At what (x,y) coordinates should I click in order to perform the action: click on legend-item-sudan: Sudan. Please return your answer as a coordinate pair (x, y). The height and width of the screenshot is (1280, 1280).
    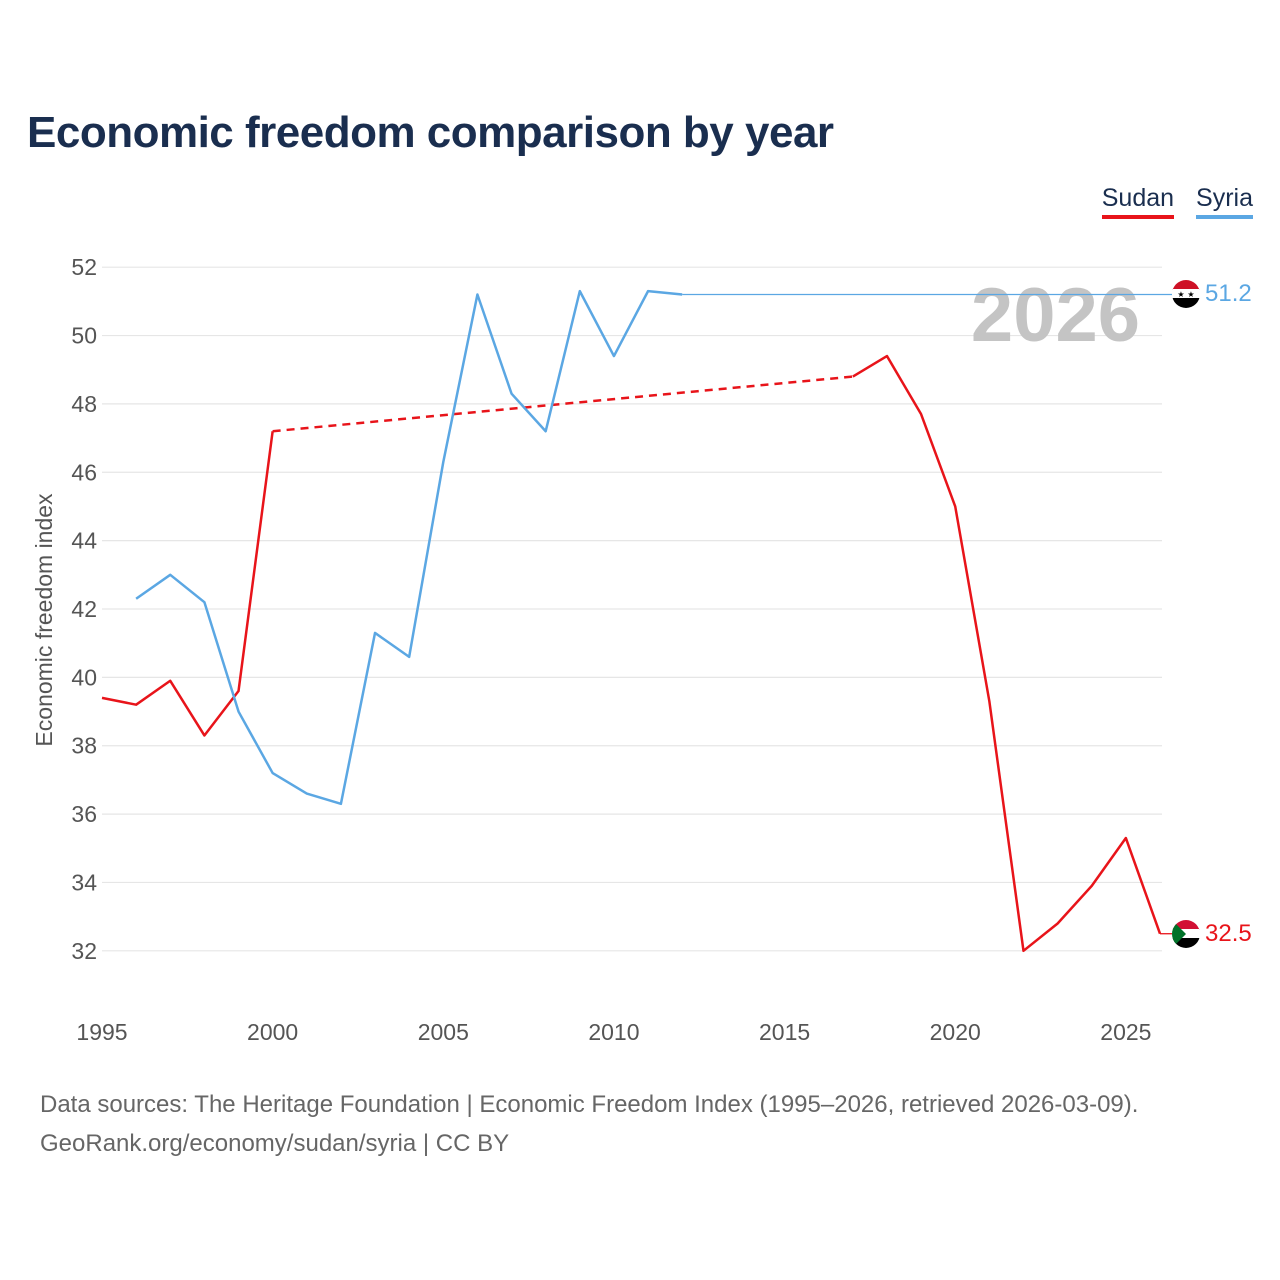
    Looking at the image, I should click on (1138, 201).